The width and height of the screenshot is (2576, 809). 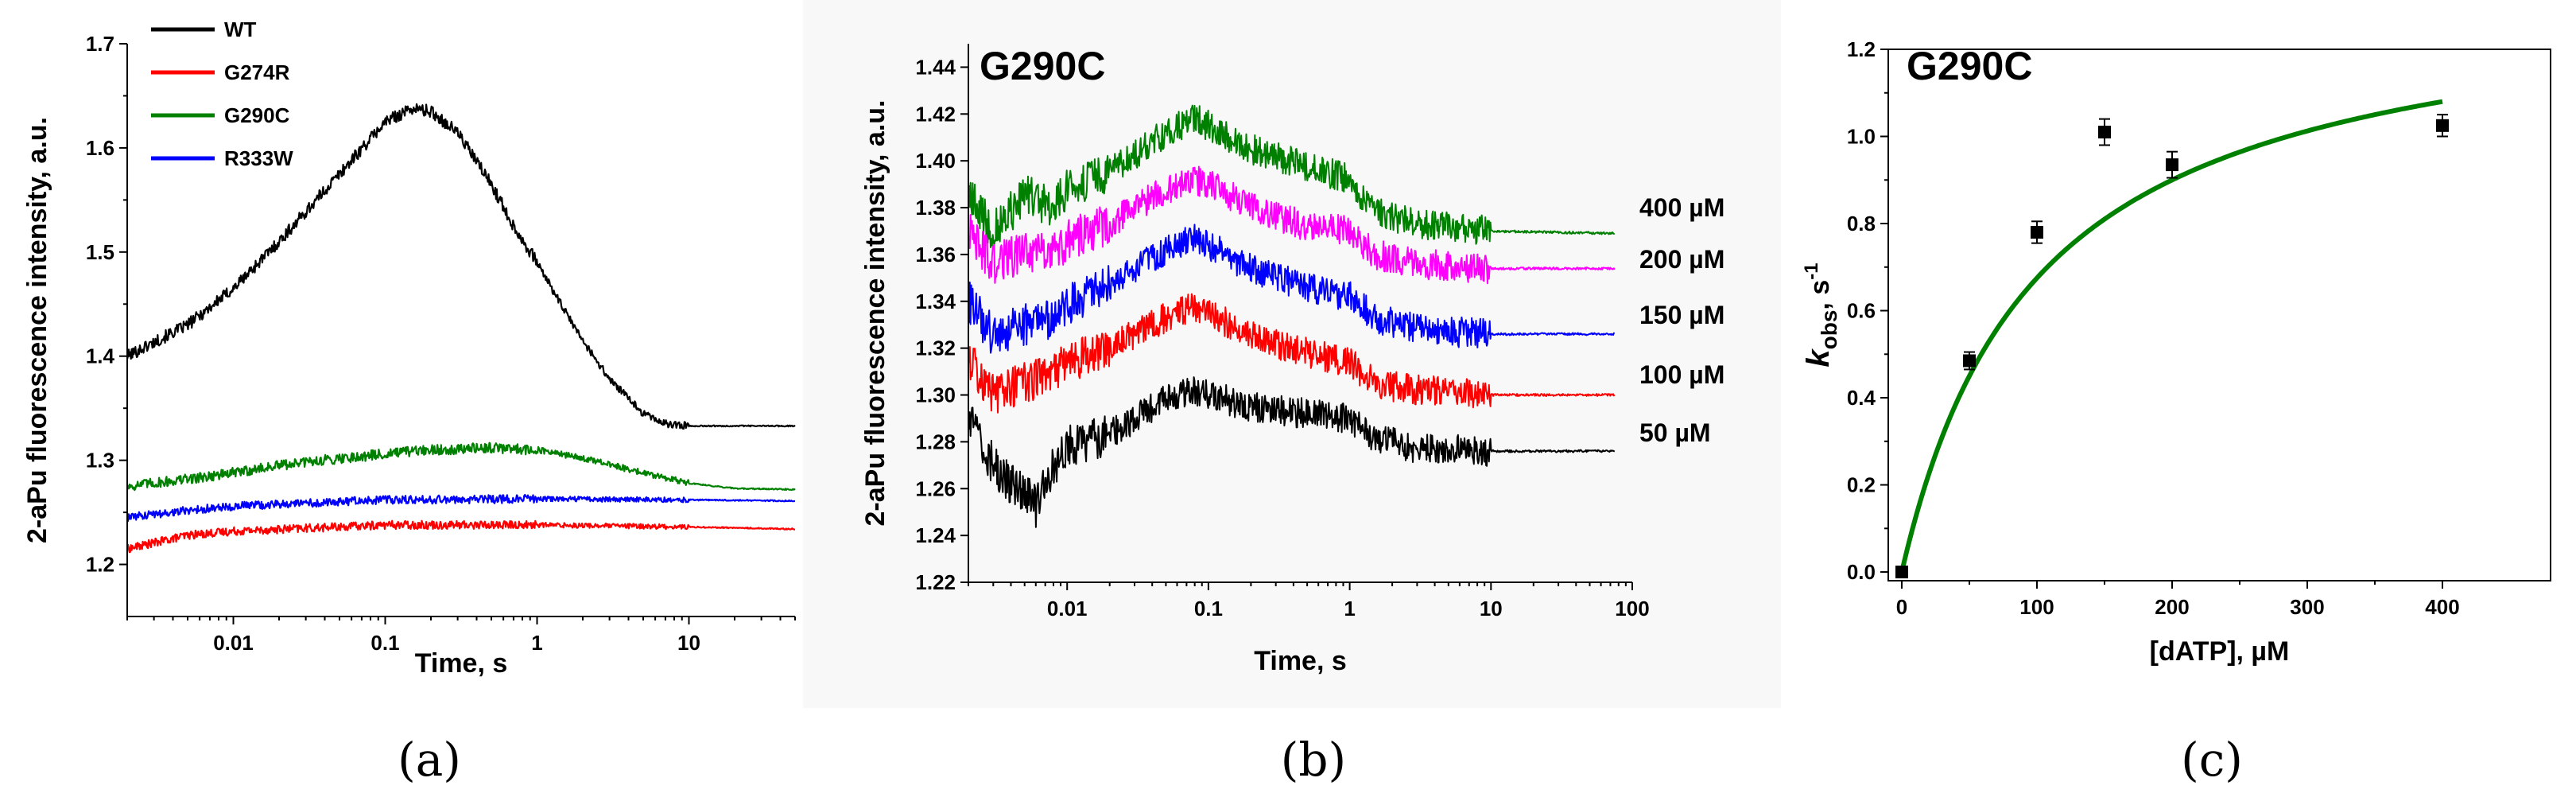 What do you see at coordinates (1861, 223) in the screenshot?
I see `y-tick-label: 0.8` at bounding box center [1861, 223].